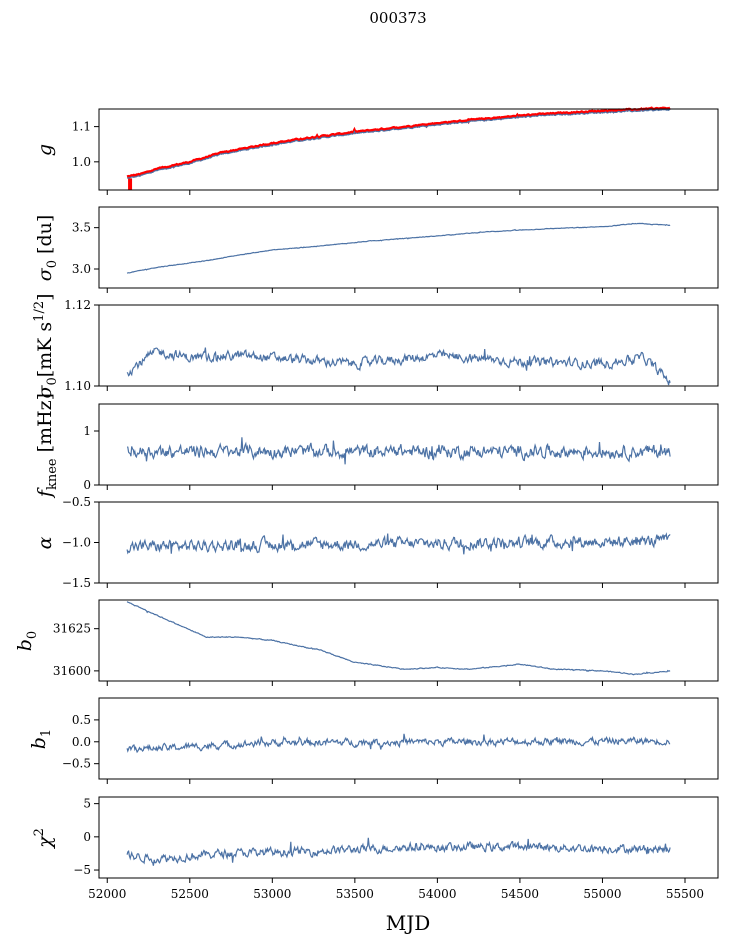 The width and height of the screenshot is (729, 944). Describe the element at coordinates (190, 894) in the screenshot. I see `xtick-label-1: 52500` at that location.